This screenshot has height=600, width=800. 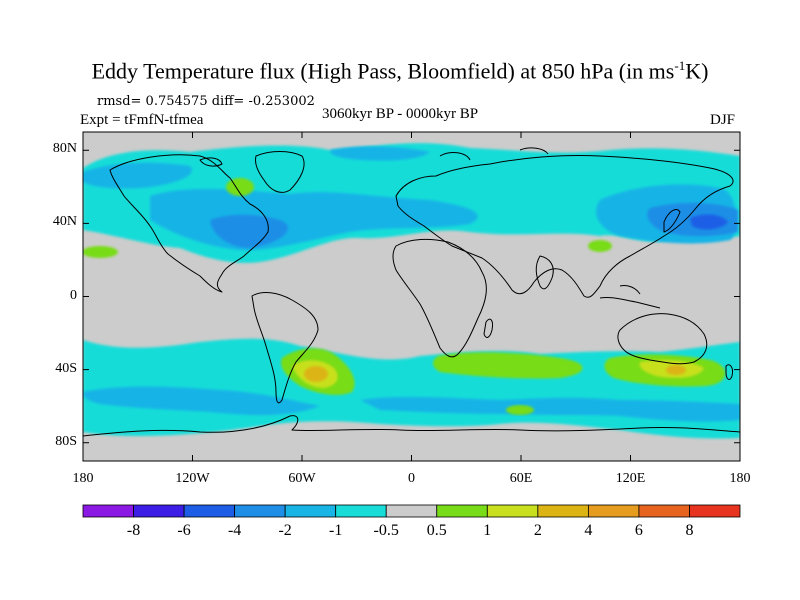 I want to click on colorbar-label: 1, so click(x=487, y=530).